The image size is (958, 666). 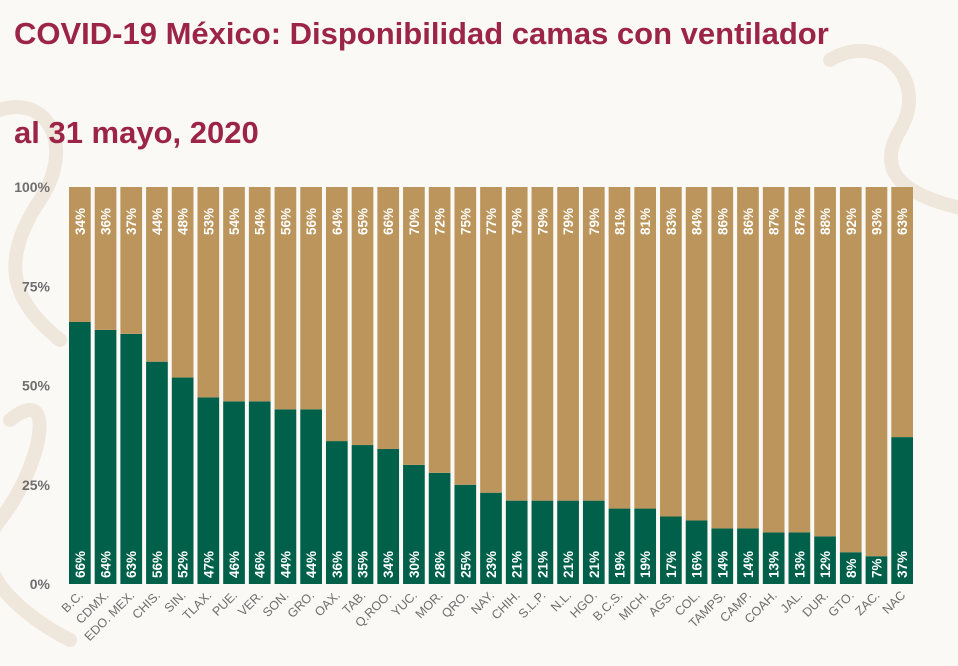 What do you see at coordinates (183, 221) in the screenshot?
I see `data-label-available: 48%` at bounding box center [183, 221].